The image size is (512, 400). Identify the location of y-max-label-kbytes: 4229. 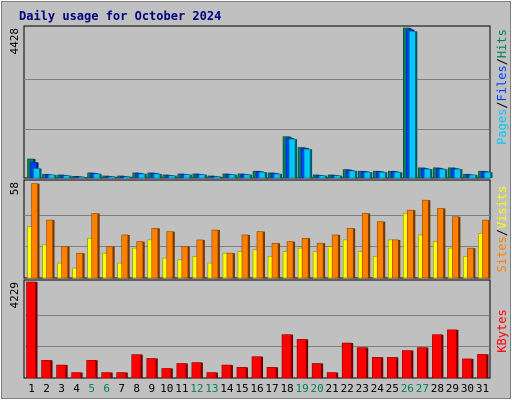
(14, 295).